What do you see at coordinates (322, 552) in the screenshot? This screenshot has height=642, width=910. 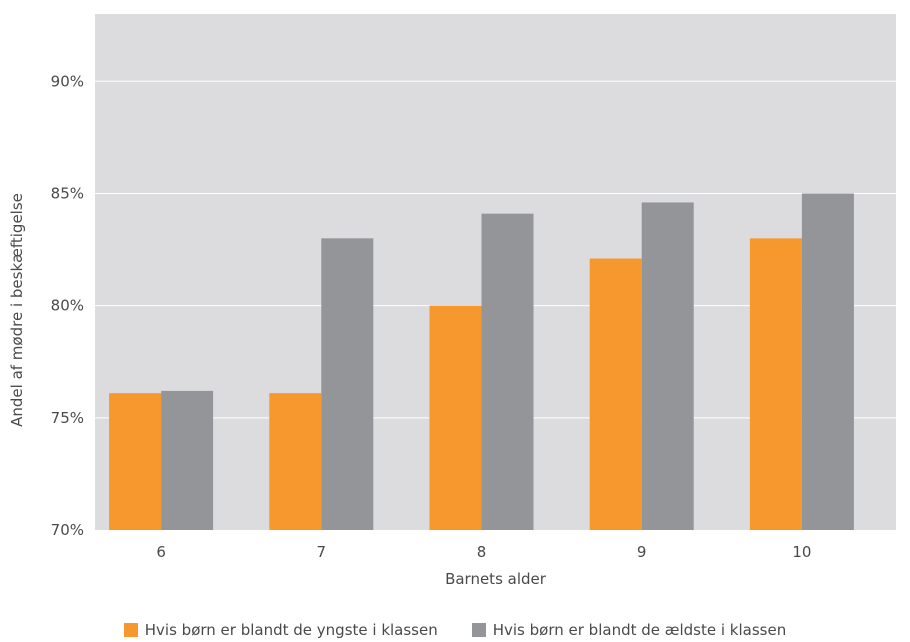 I see `x-tick-label: 7` at bounding box center [322, 552].